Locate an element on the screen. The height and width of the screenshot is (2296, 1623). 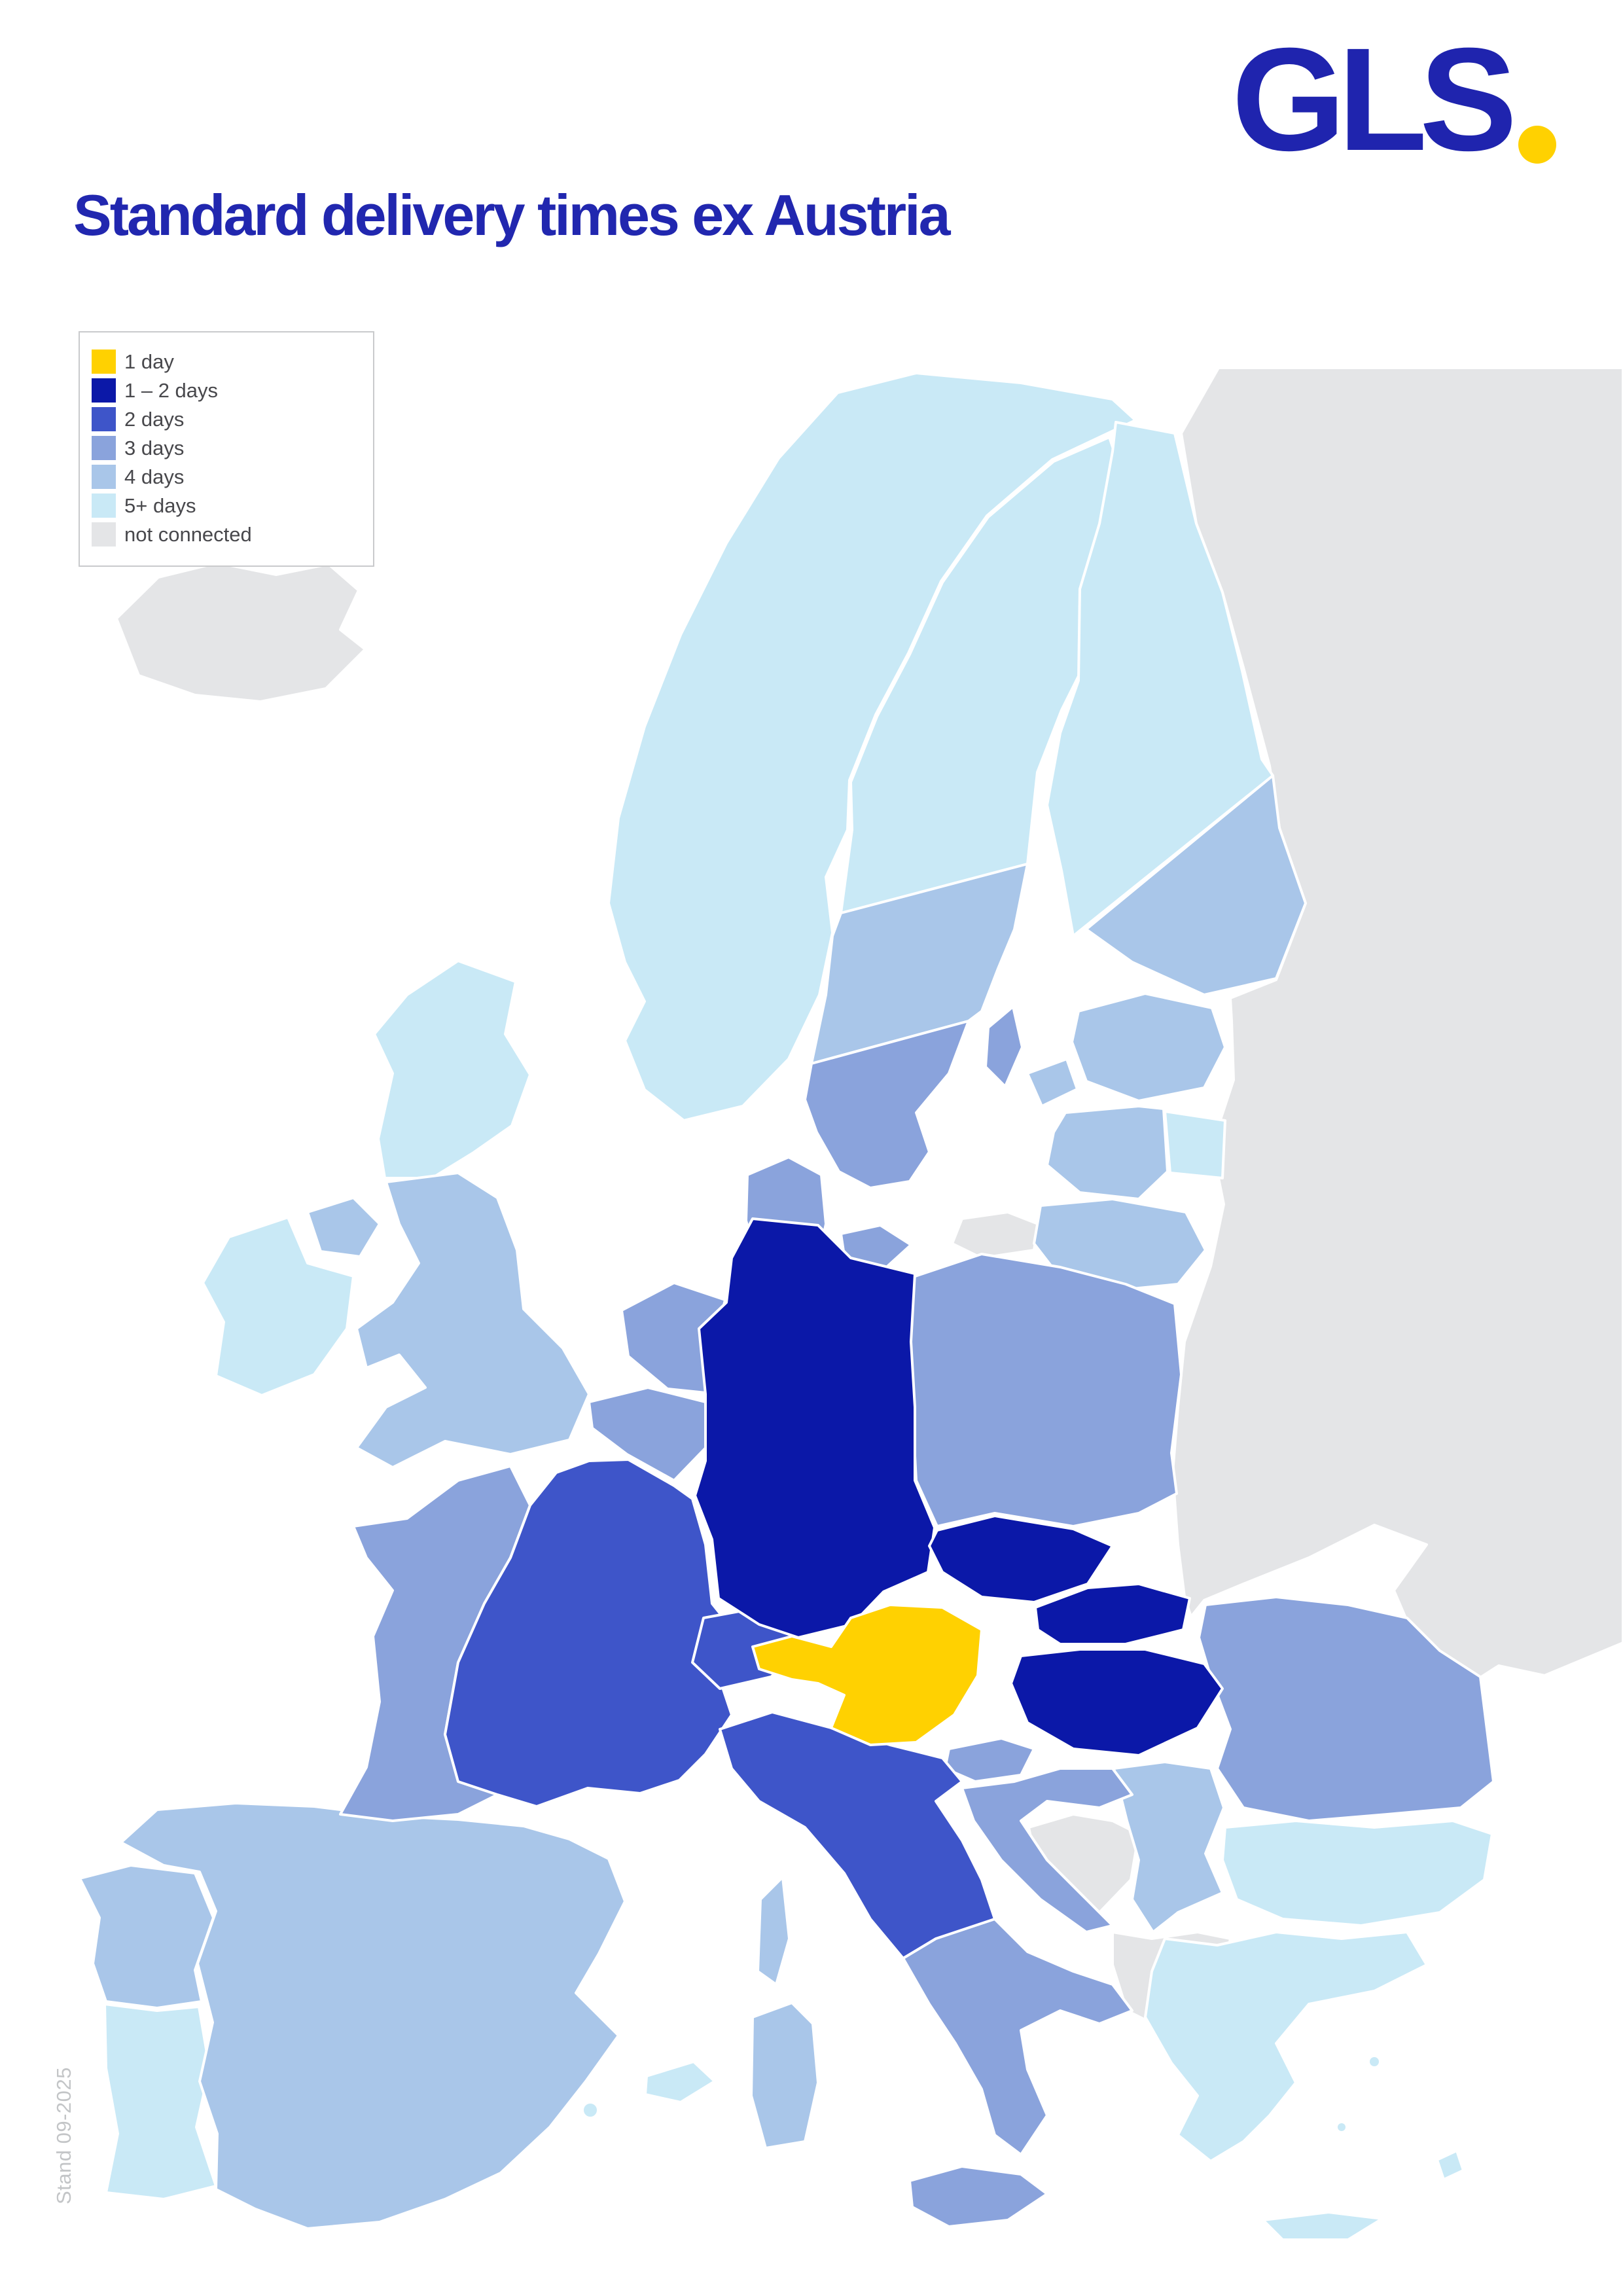
country-croatia is located at coordinates (1047, 1850).